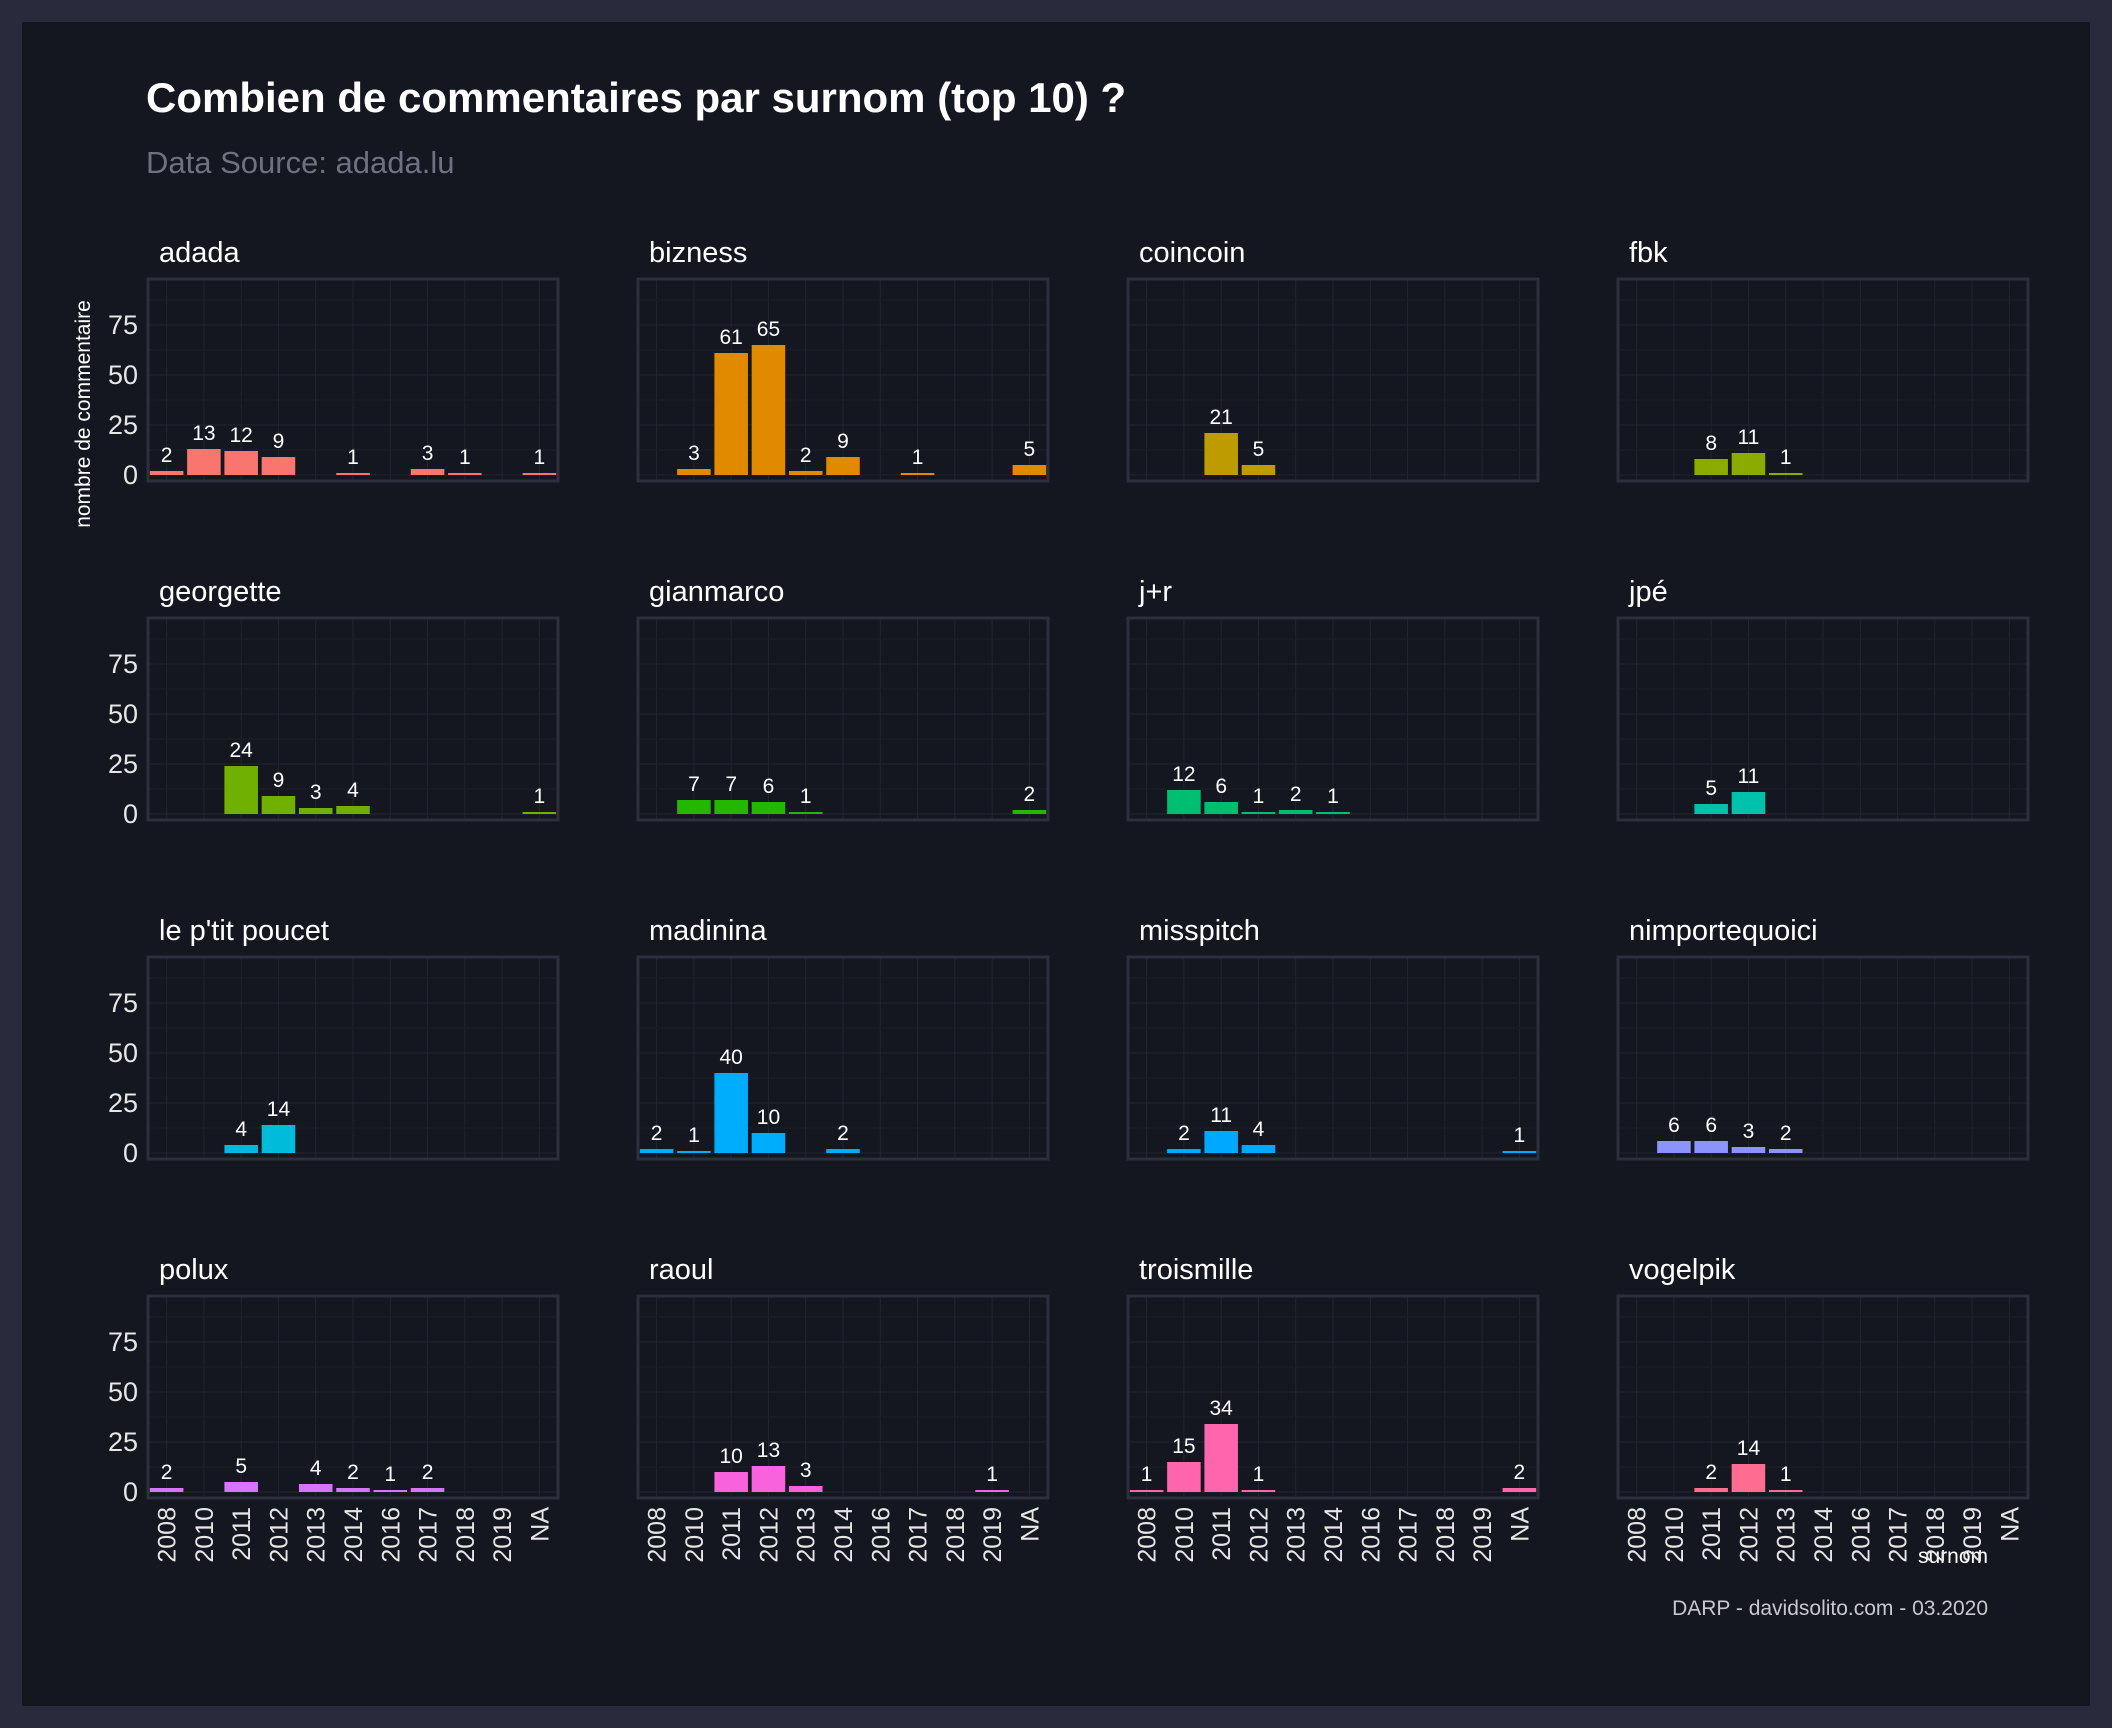 The width and height of the screenshot is (2112, 1728). I want to click on facet-strip-label: georgette, so click(220, 592).